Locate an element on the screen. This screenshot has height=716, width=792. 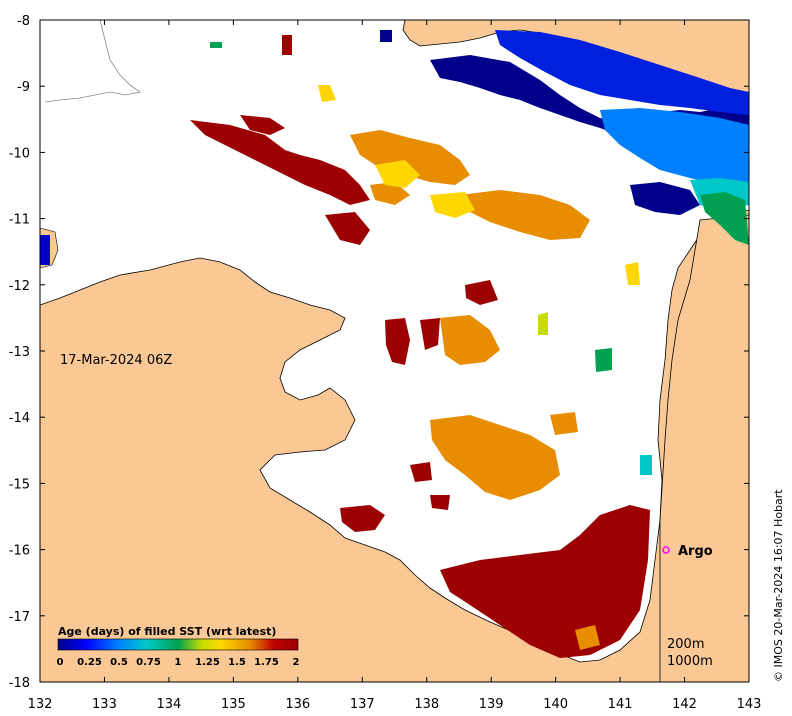
patch-orange-small is located at coordinates (564, 423).